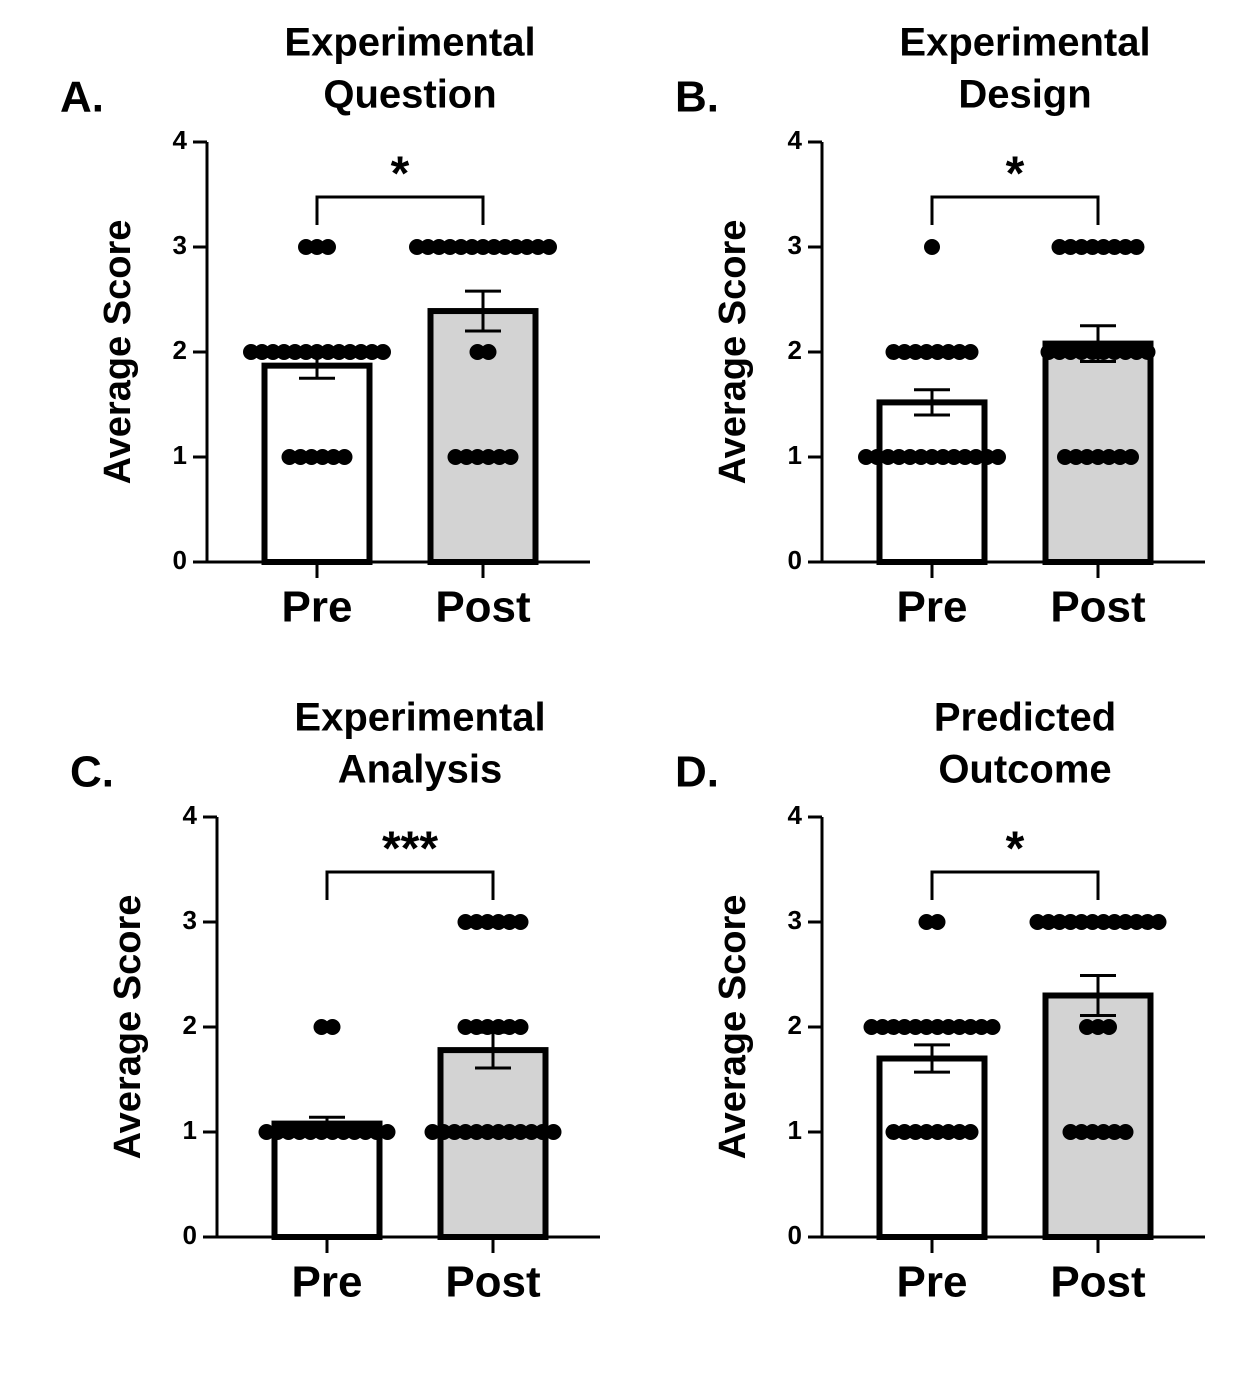  What do you see at coordinates (82, 97) in the screenshot?
I see `panel-label: A.` at bounding box center [82, 97].